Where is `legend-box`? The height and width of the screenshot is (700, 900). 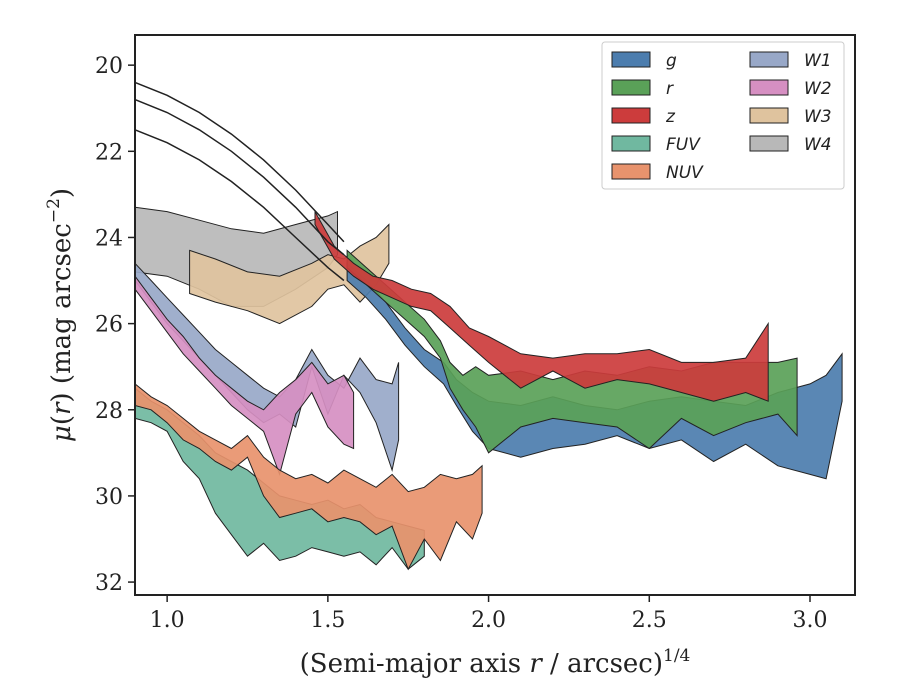
legend-box is located at coordinates (723, 115).